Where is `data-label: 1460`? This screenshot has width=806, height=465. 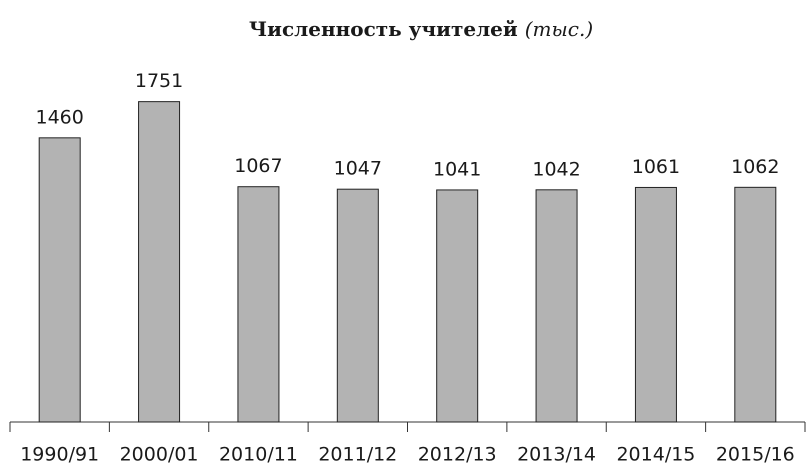 data-label: 1460 is located at coordinates (60, 117).